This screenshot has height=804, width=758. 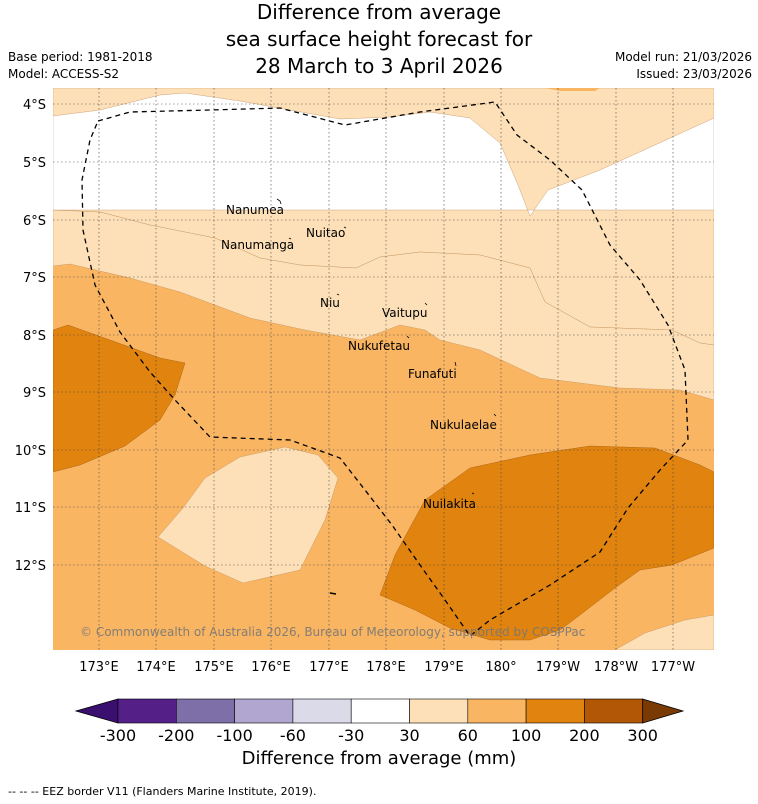 I want to click on lon-tick-label: 176°E, so click(x=271, y=667).